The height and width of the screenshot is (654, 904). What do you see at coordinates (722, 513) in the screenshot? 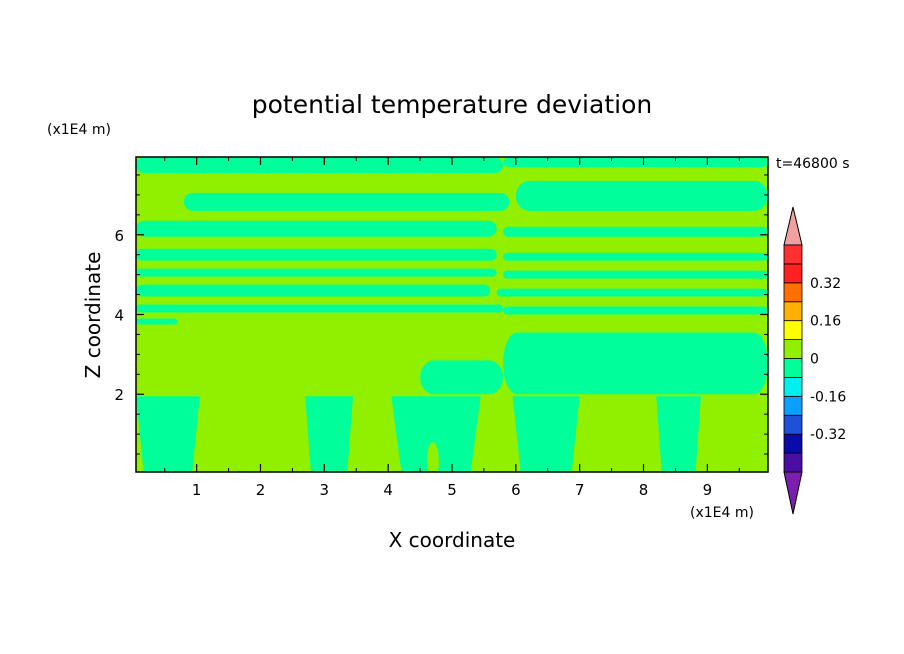
I see `x-unit-label: (x1E4 m)` at bounding box center [722, 513].